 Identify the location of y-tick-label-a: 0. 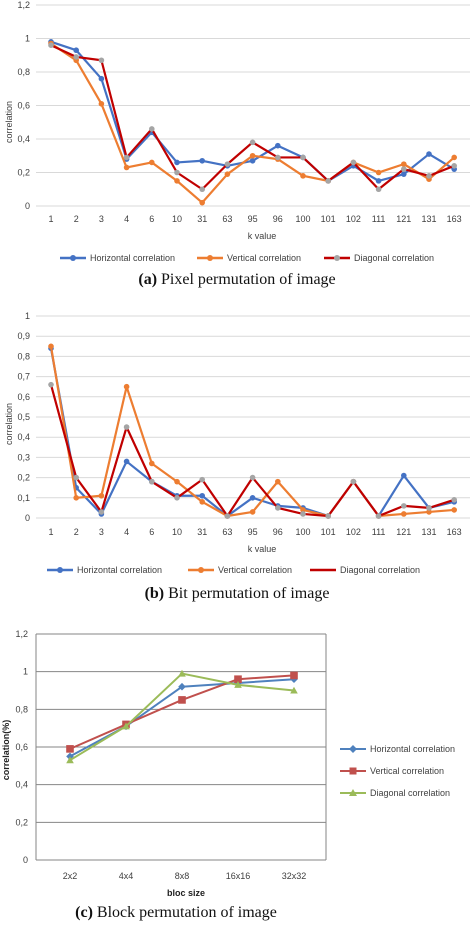
(27, 206).